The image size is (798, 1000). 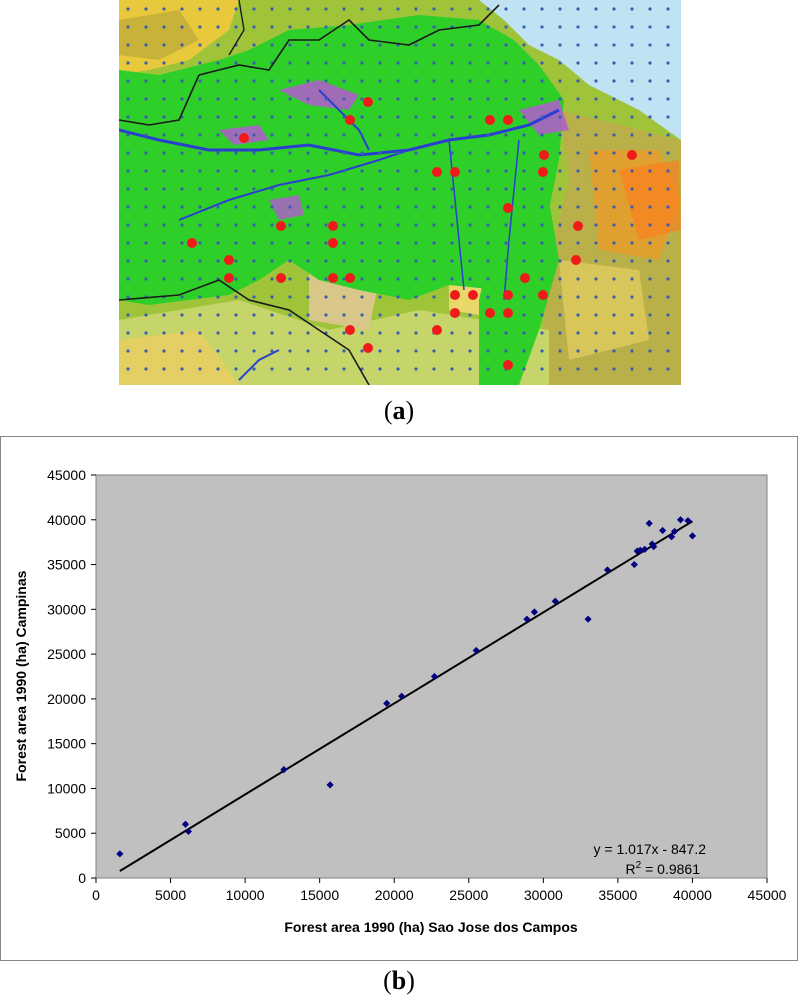 I want to click on x-tick-label: 10000, so click(x=245, y=895).